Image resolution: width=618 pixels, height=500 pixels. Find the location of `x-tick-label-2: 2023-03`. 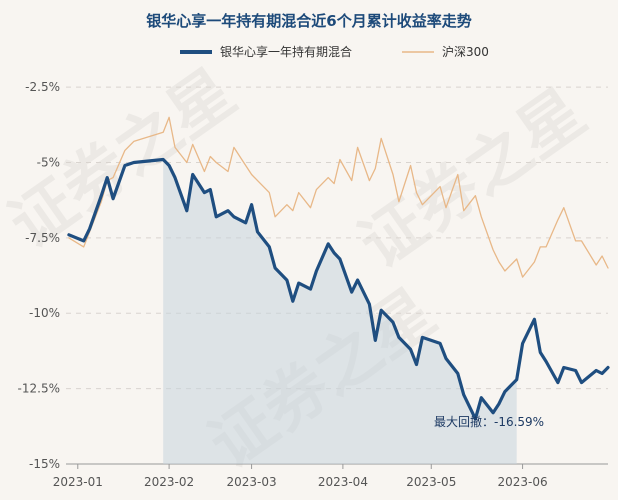

x-tick-label-2: 2023-03 is located at coordinates (252, 482).